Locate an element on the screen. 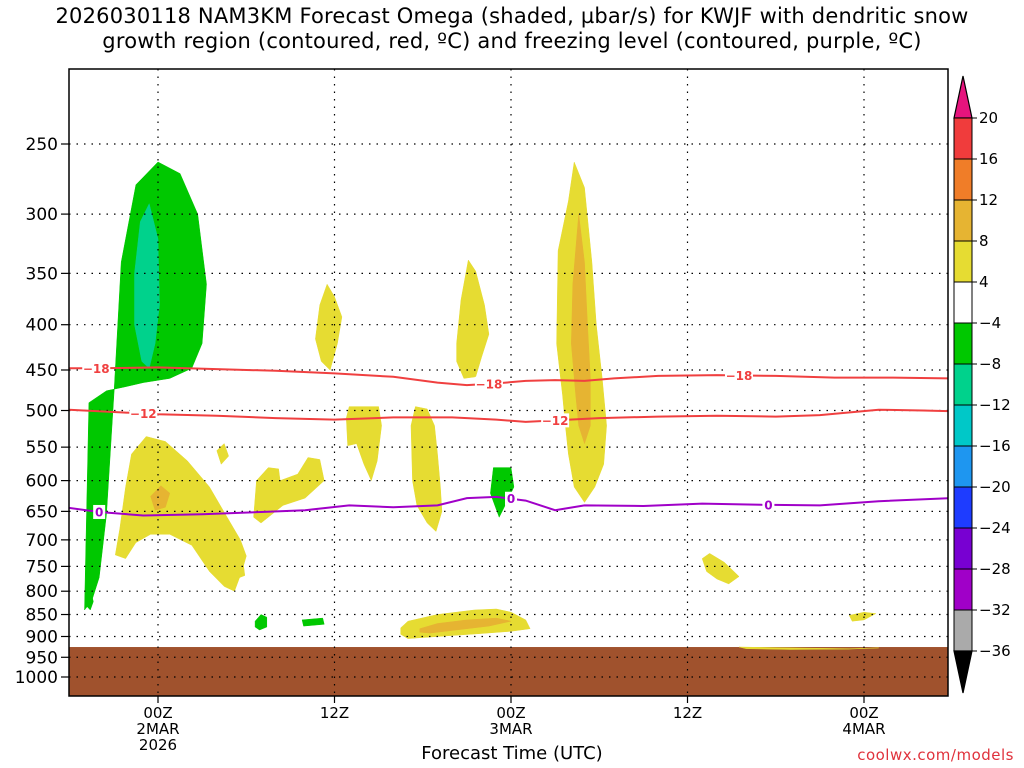 The image size is (1024, 768). x-tick-label-30-1: 3MAR is located at coordinates (510, 729).